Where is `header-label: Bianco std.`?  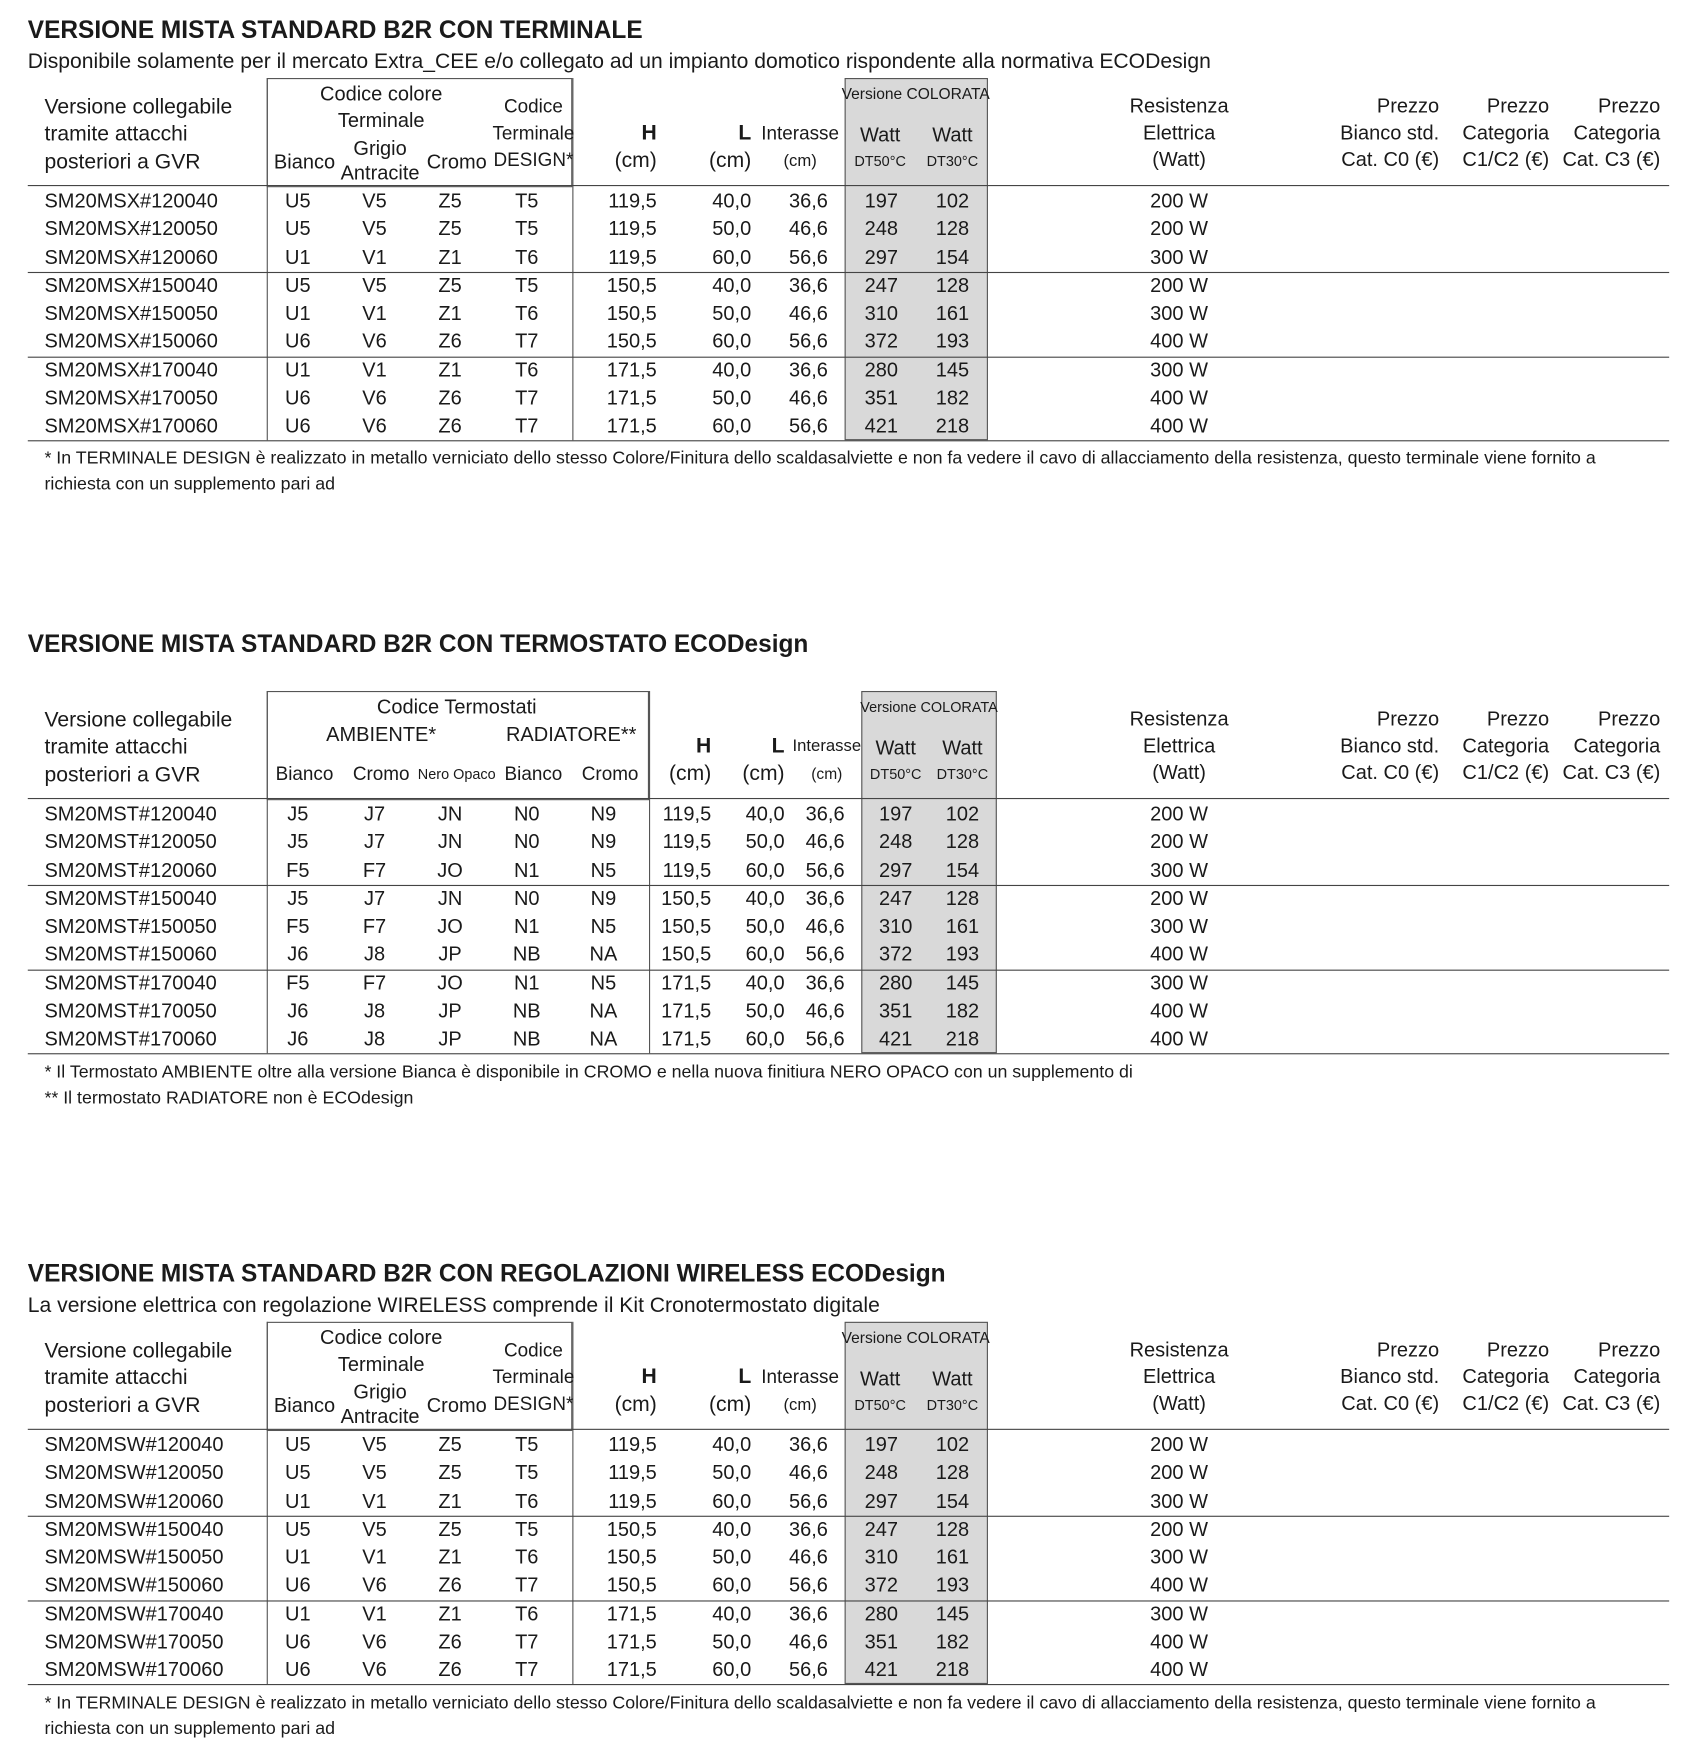
header-label: Bianco std. is located at coordinates (1390, 1376).